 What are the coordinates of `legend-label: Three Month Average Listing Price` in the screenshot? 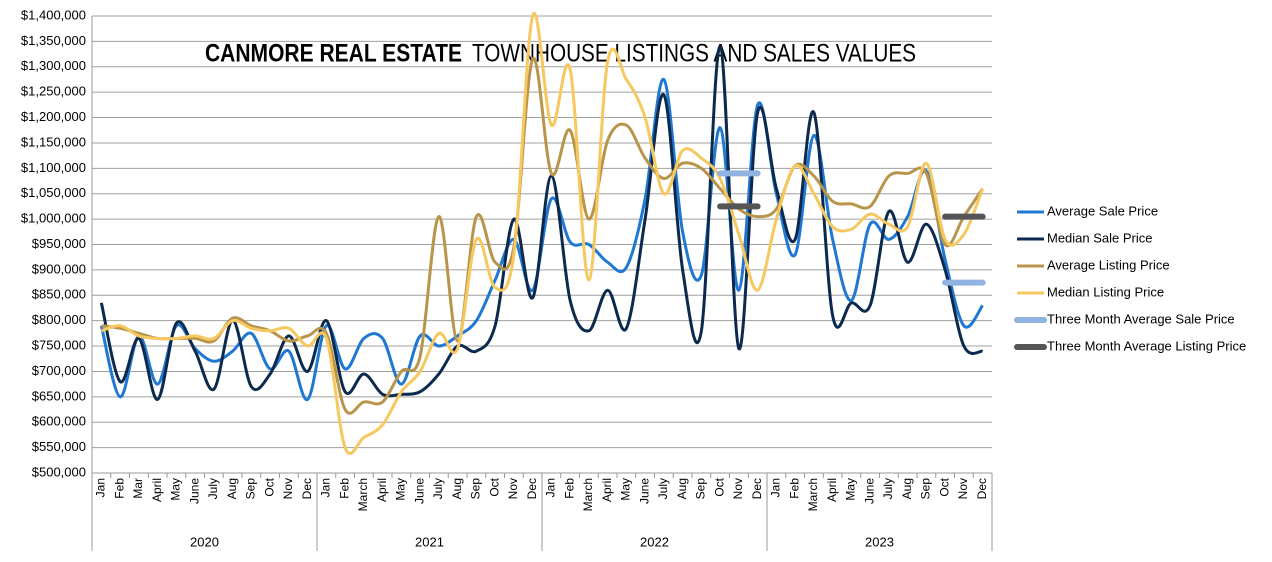 It's located at (1146, 345).